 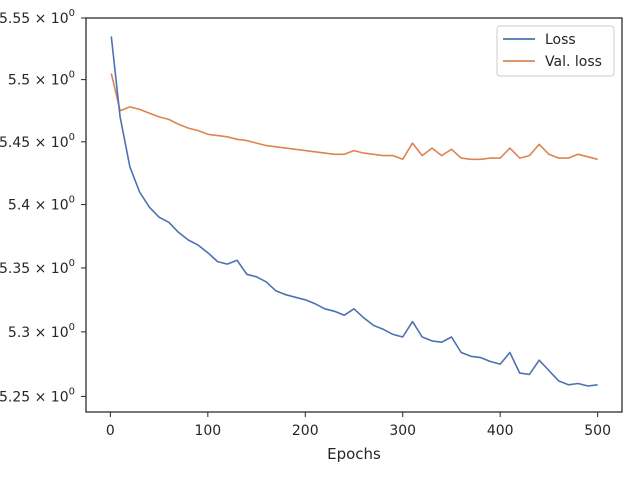 I want to click on x-tick-label: 400, so click(x=500, y=431).